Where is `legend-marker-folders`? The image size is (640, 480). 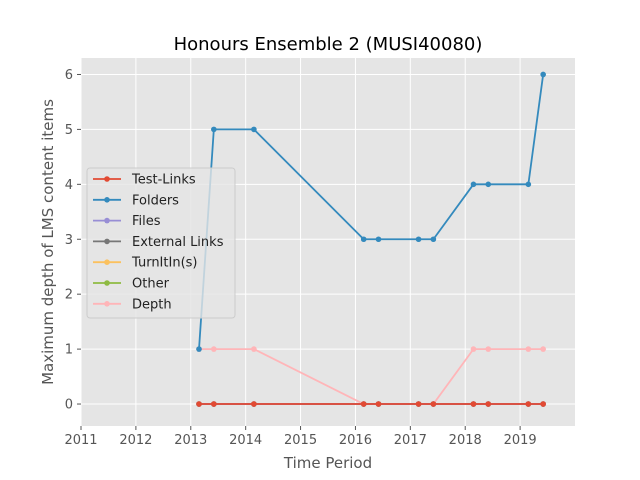 legend-marker-folders is located at coordinates (107, 200).